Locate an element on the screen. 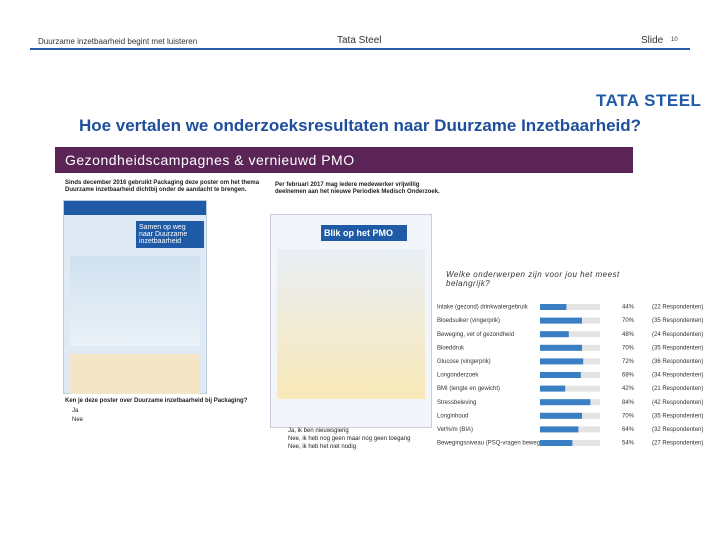  section-band: Gezondheidscampagnes & vernieuwd PMO is located at coordinates (344, 160).